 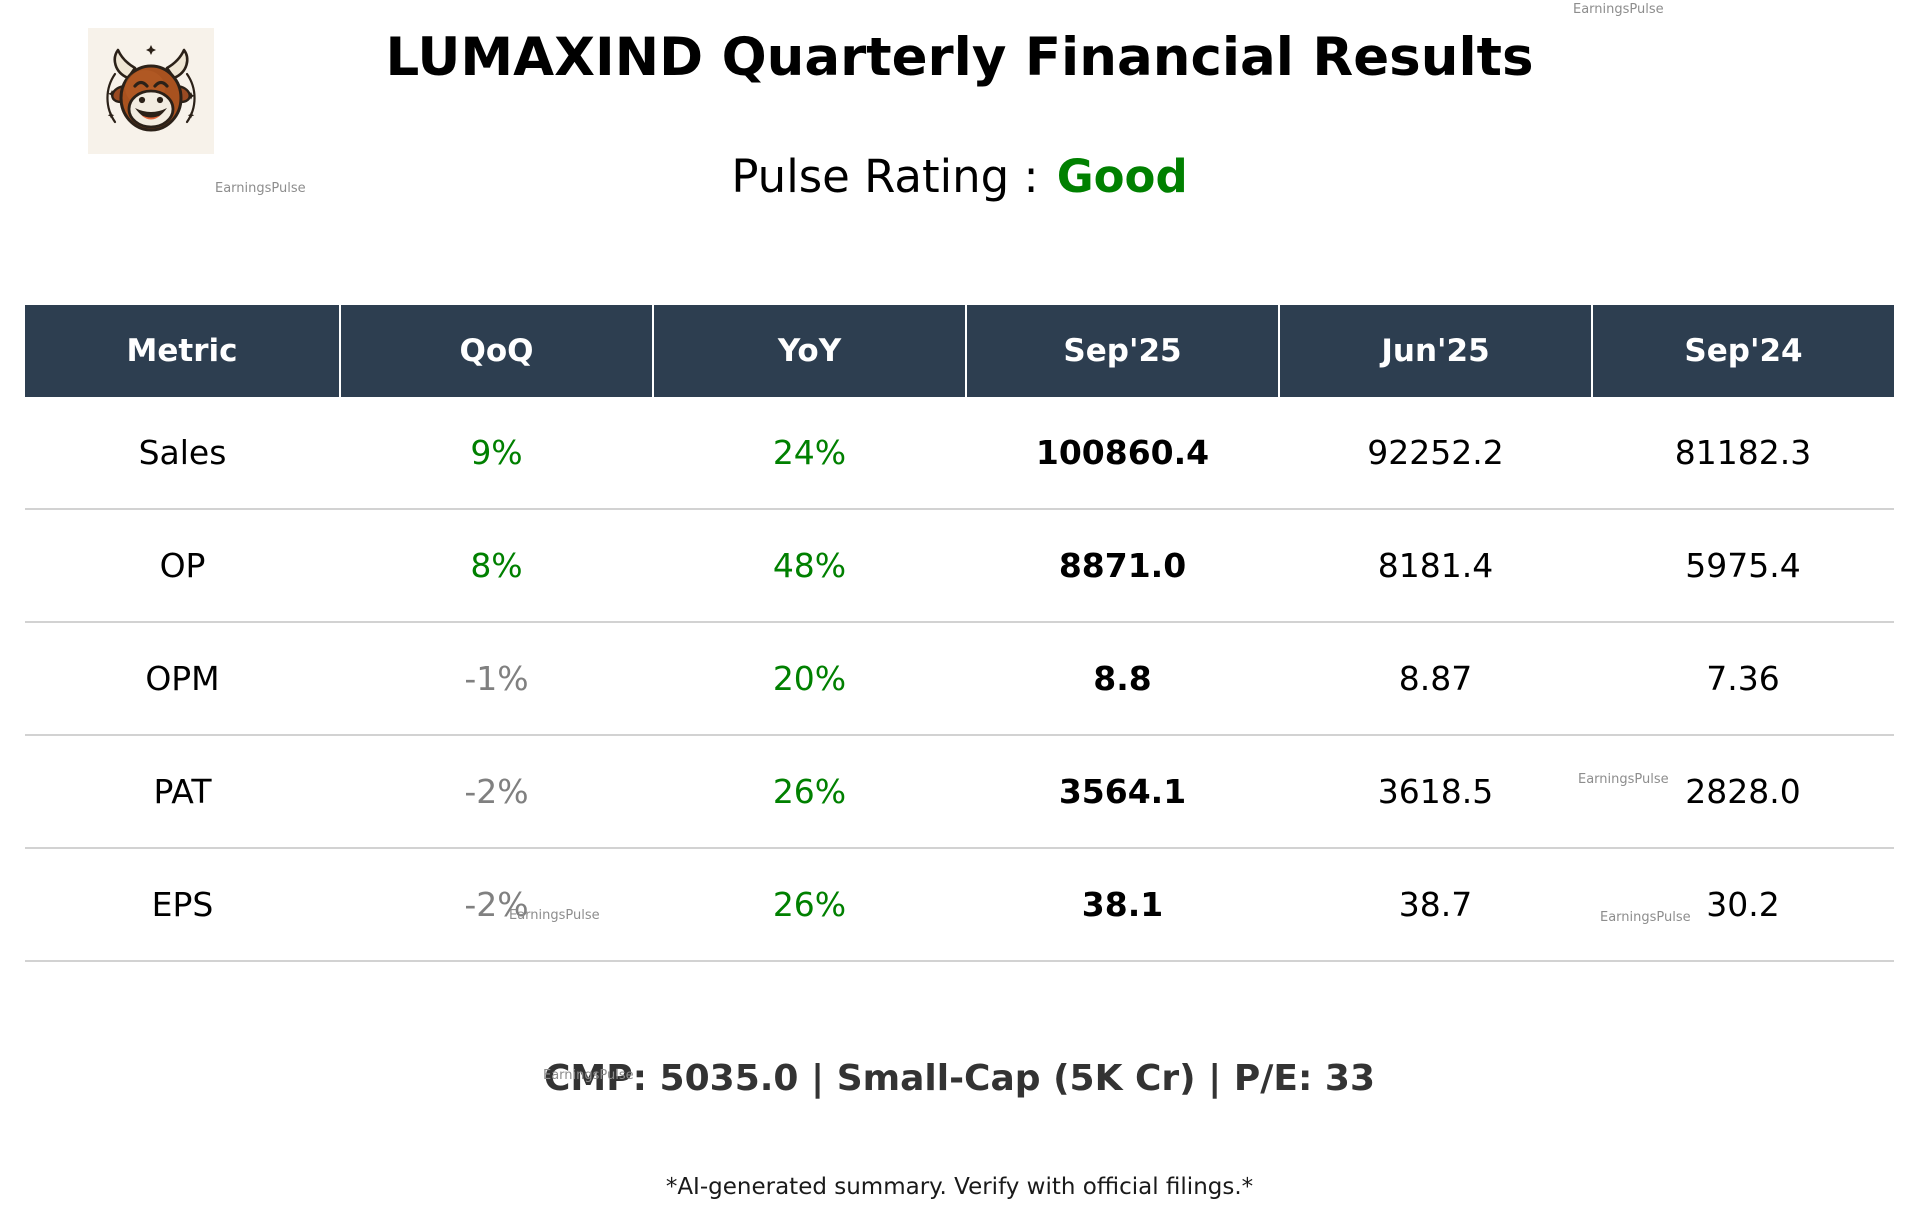 What do you see at coordinates (809, 679) in the screenshot?
I see `cell-yoy: 20%` at bounding box center [809, 679].